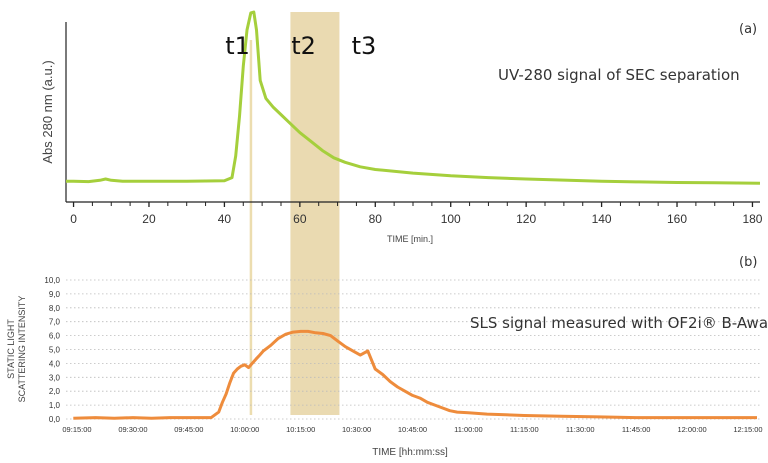 Image resolution: width=768 pixels, height=463 pixels. I want to click on a-x-tick-label: 20, so click(149, 219).